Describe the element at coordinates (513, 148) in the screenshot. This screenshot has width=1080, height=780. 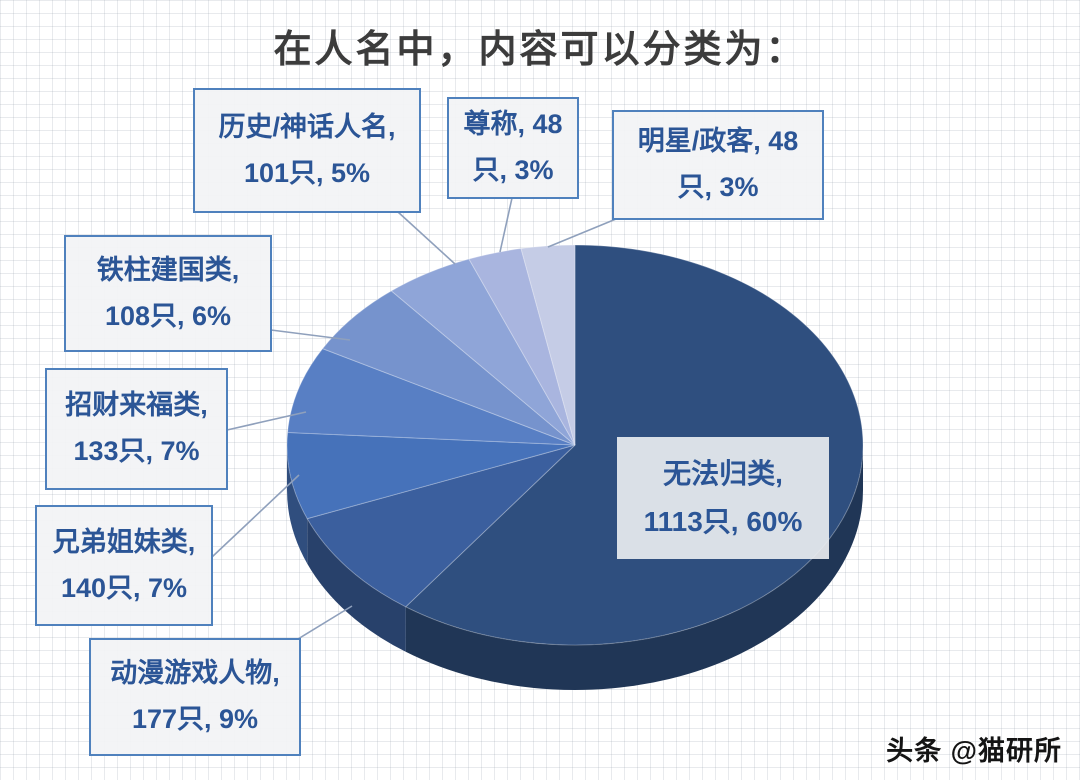
I see `callout-honorific: 尊称, 48 只, 3%` at that location.